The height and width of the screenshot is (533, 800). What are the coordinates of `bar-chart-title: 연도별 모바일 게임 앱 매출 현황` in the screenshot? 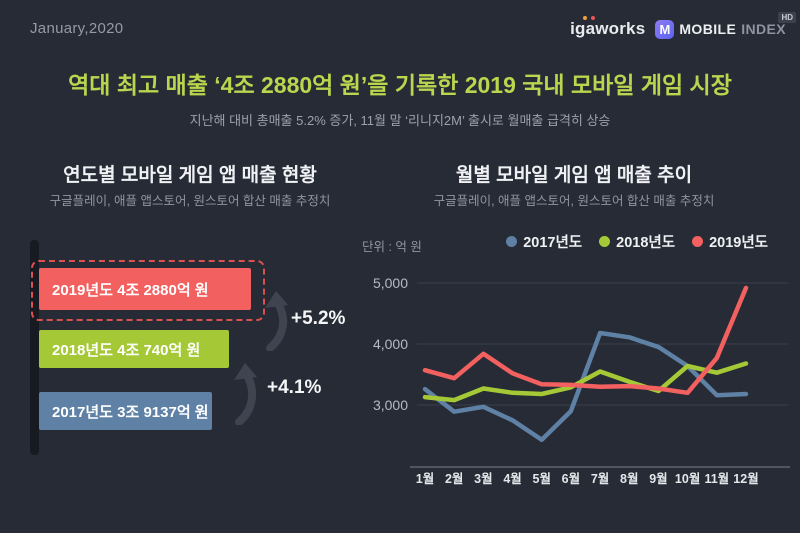 It's located at (190, 175).